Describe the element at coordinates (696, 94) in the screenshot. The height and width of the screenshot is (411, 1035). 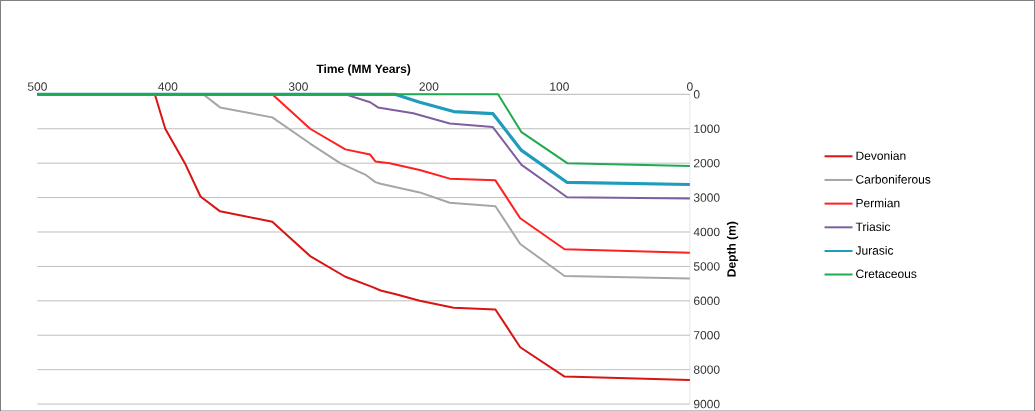
I see `y-tick-label: 0` at that location.